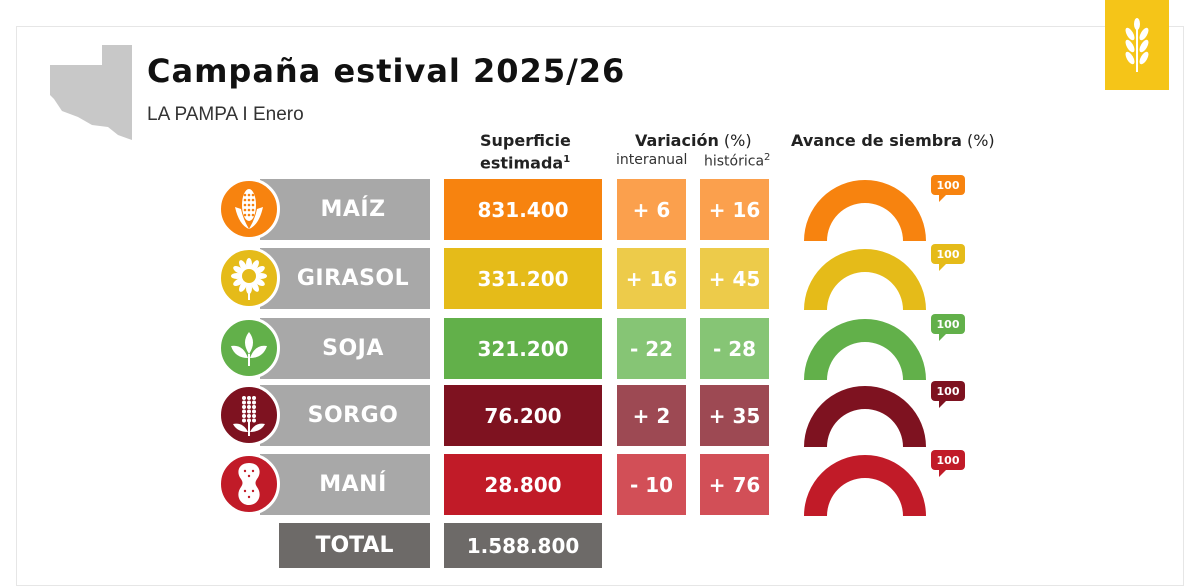  What do you see at coordinates (948, 463) in the screenshot?
I see `avance-badge-mani: 100` at bounding box center [948, 463].